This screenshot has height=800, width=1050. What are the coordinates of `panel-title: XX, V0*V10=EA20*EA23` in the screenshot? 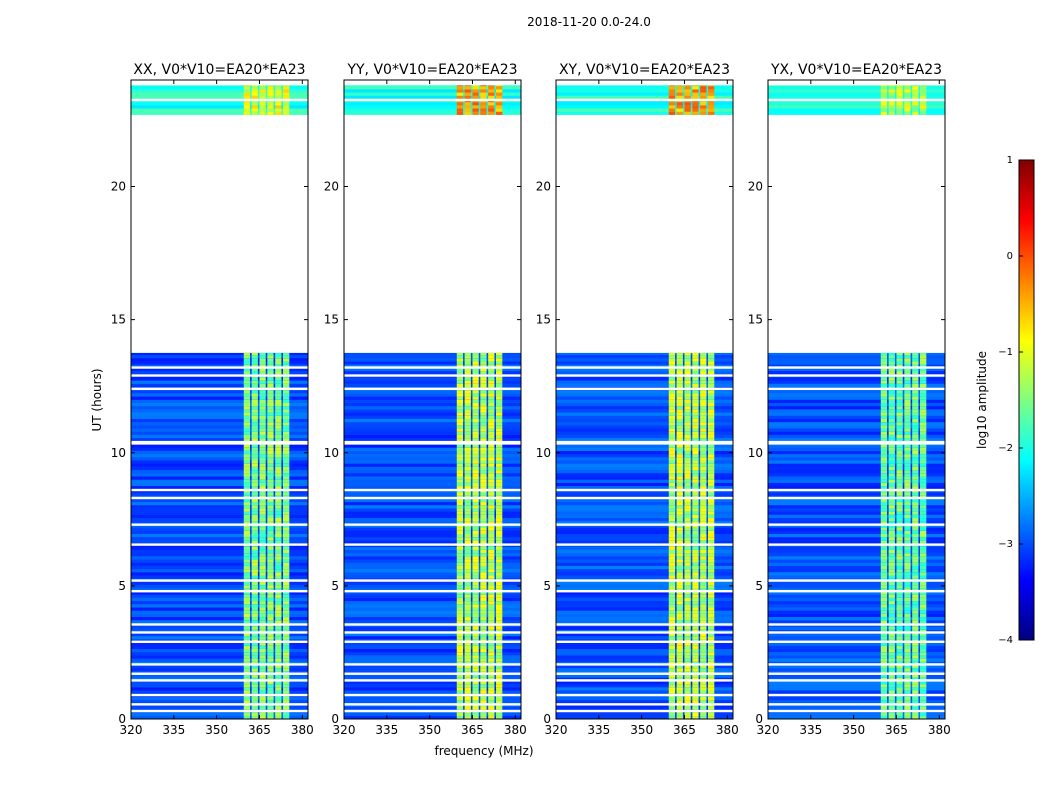 It's located at (219, 70).